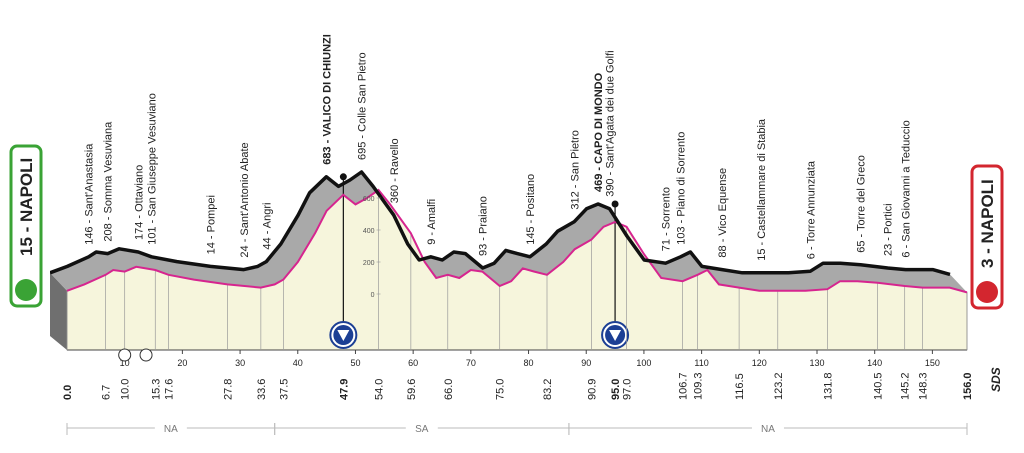 This screenshot has height=453, width=1024. Describe the element at coordinates (26, 207) in the screenshot. I see `start-label: 15 - NAPOLI` at that location.